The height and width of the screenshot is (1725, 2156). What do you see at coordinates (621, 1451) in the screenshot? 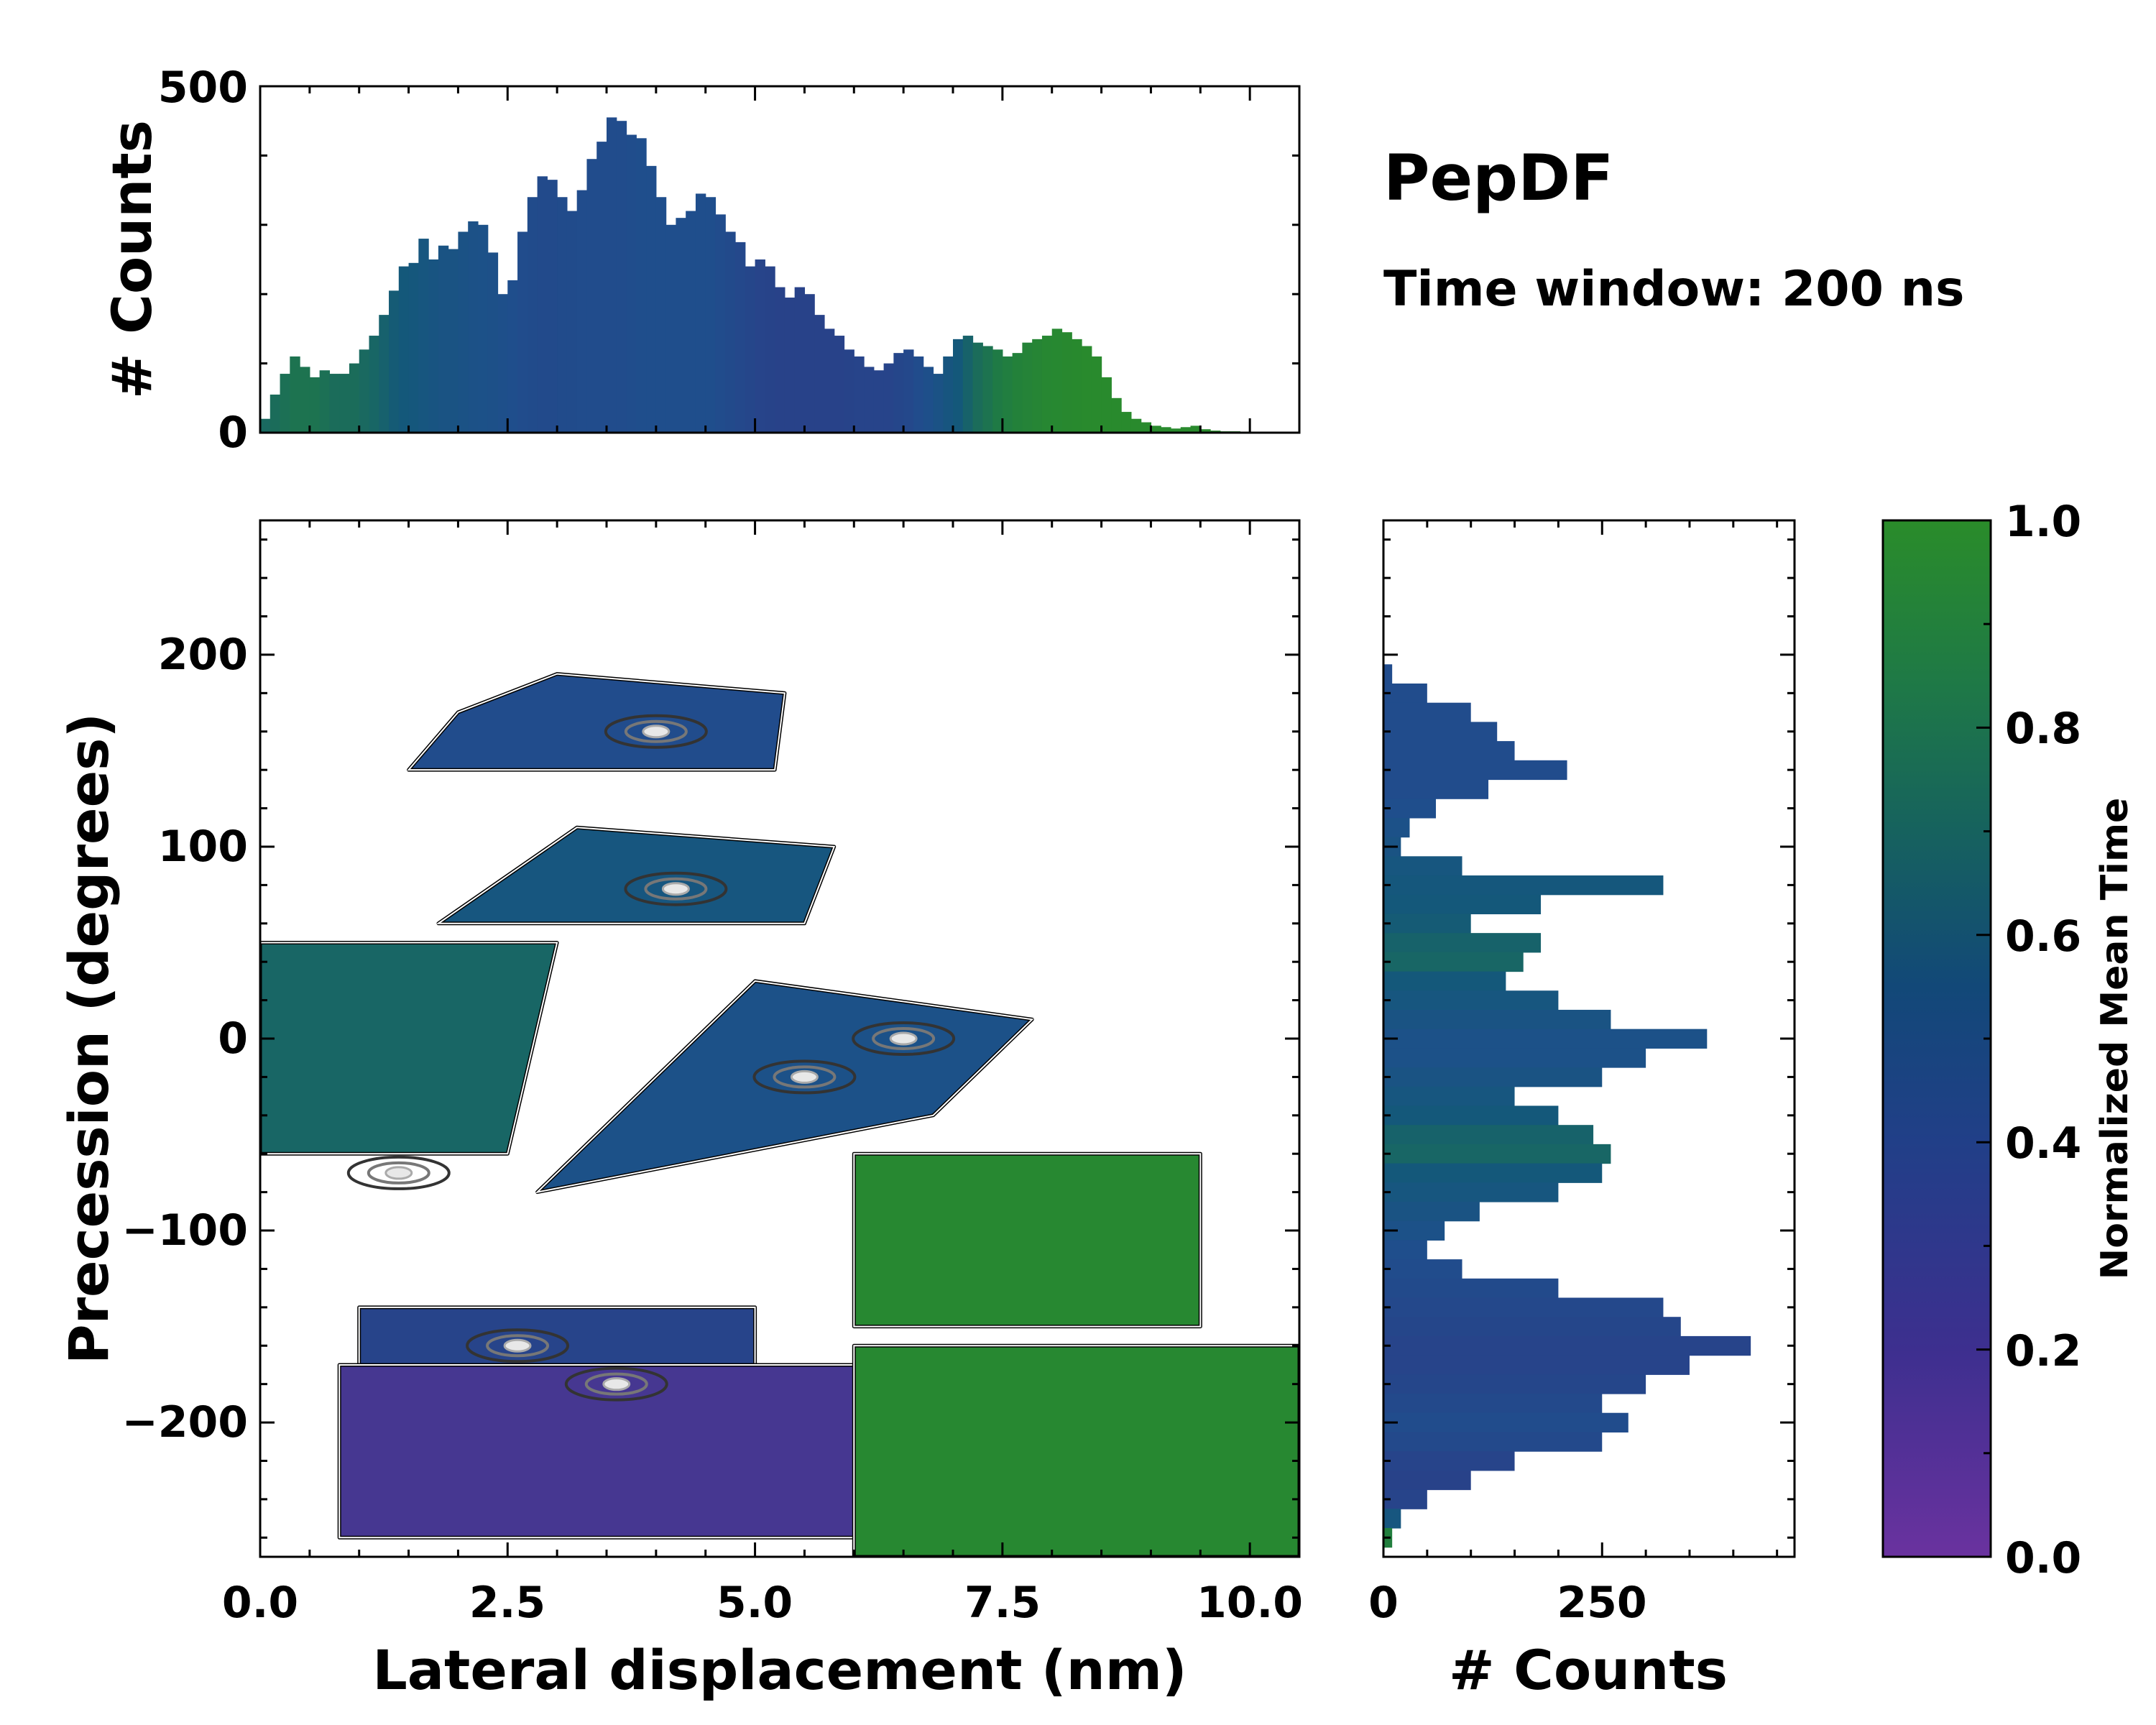
I see `heatmap-region-bottom-lobe` at bounding box center [621, 1451].